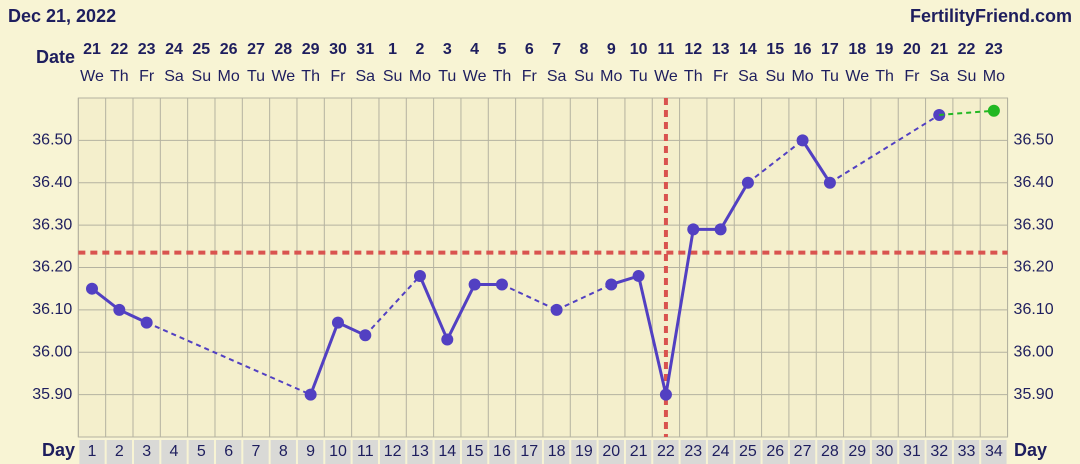  I want to click on x-tick-label: 27, so click(803, 451).